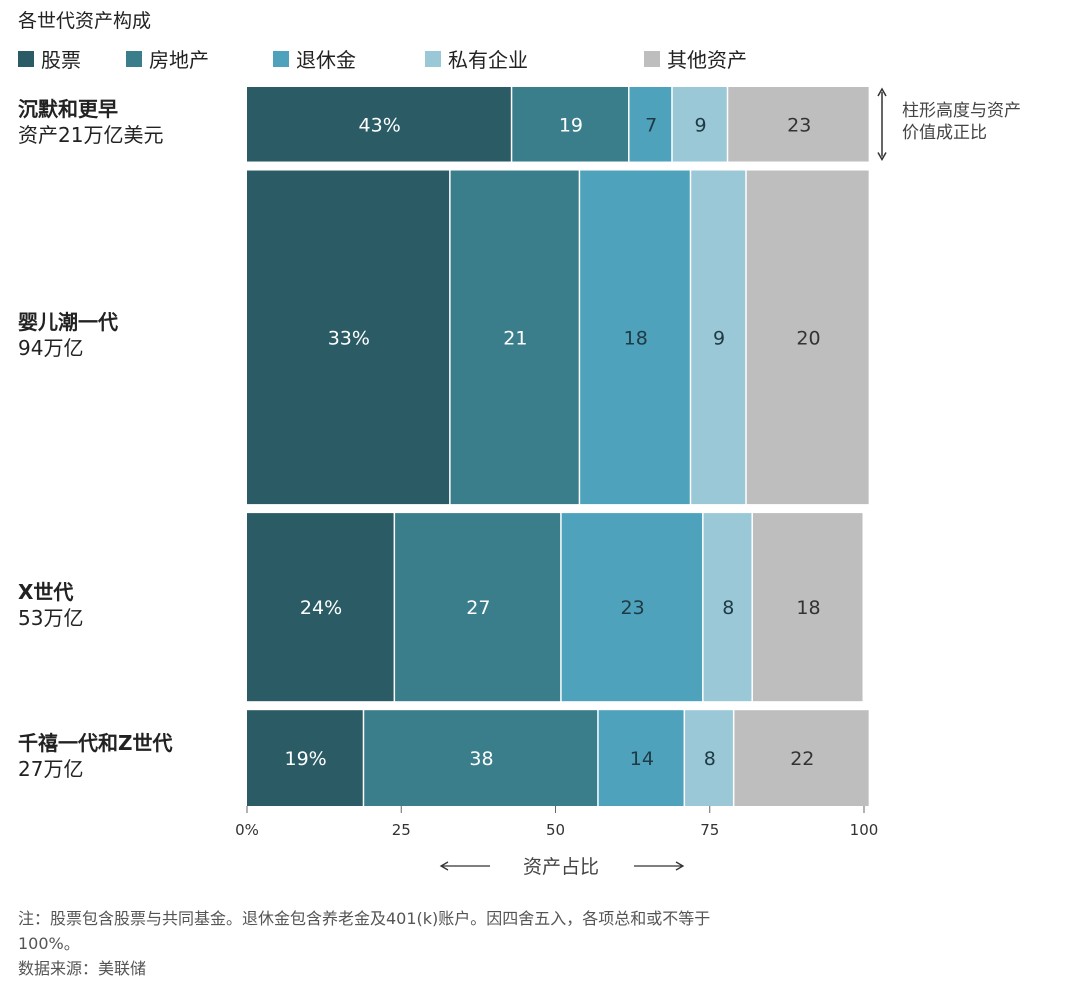 The height and width of the screenshot is (981, 1080). What do you see at coordinates (68, 322) in the screenshot?
I see `generation-name: 婴儿潮一代` at bounding box center [68, 322].